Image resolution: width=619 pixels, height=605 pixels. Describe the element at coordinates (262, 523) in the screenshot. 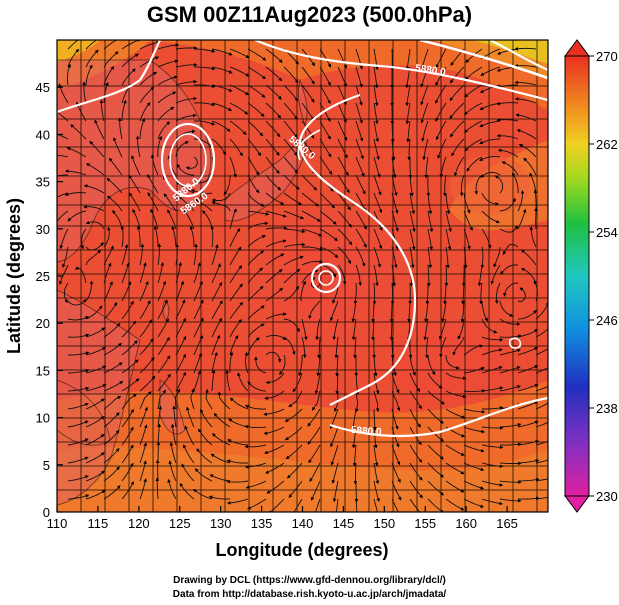

I see `x-tick-label: 135` at that location.